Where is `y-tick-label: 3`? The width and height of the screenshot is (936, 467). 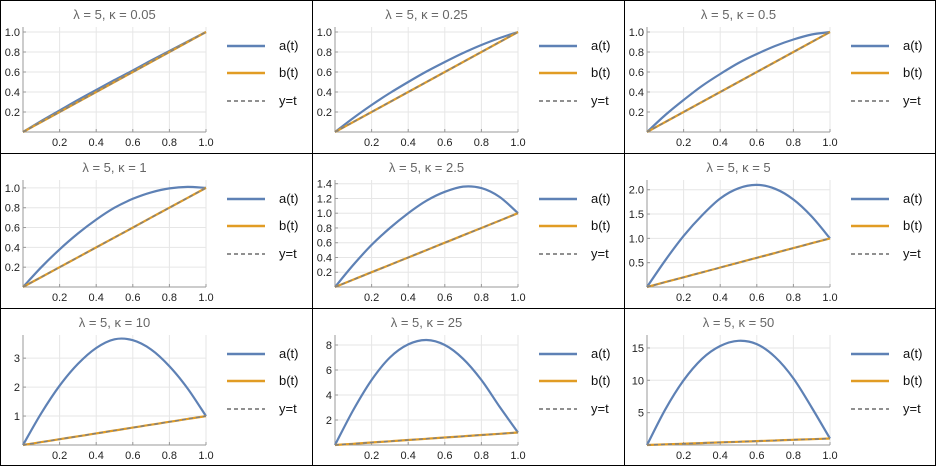 y-tick-label: 3 is located at coordinates (17, 359).